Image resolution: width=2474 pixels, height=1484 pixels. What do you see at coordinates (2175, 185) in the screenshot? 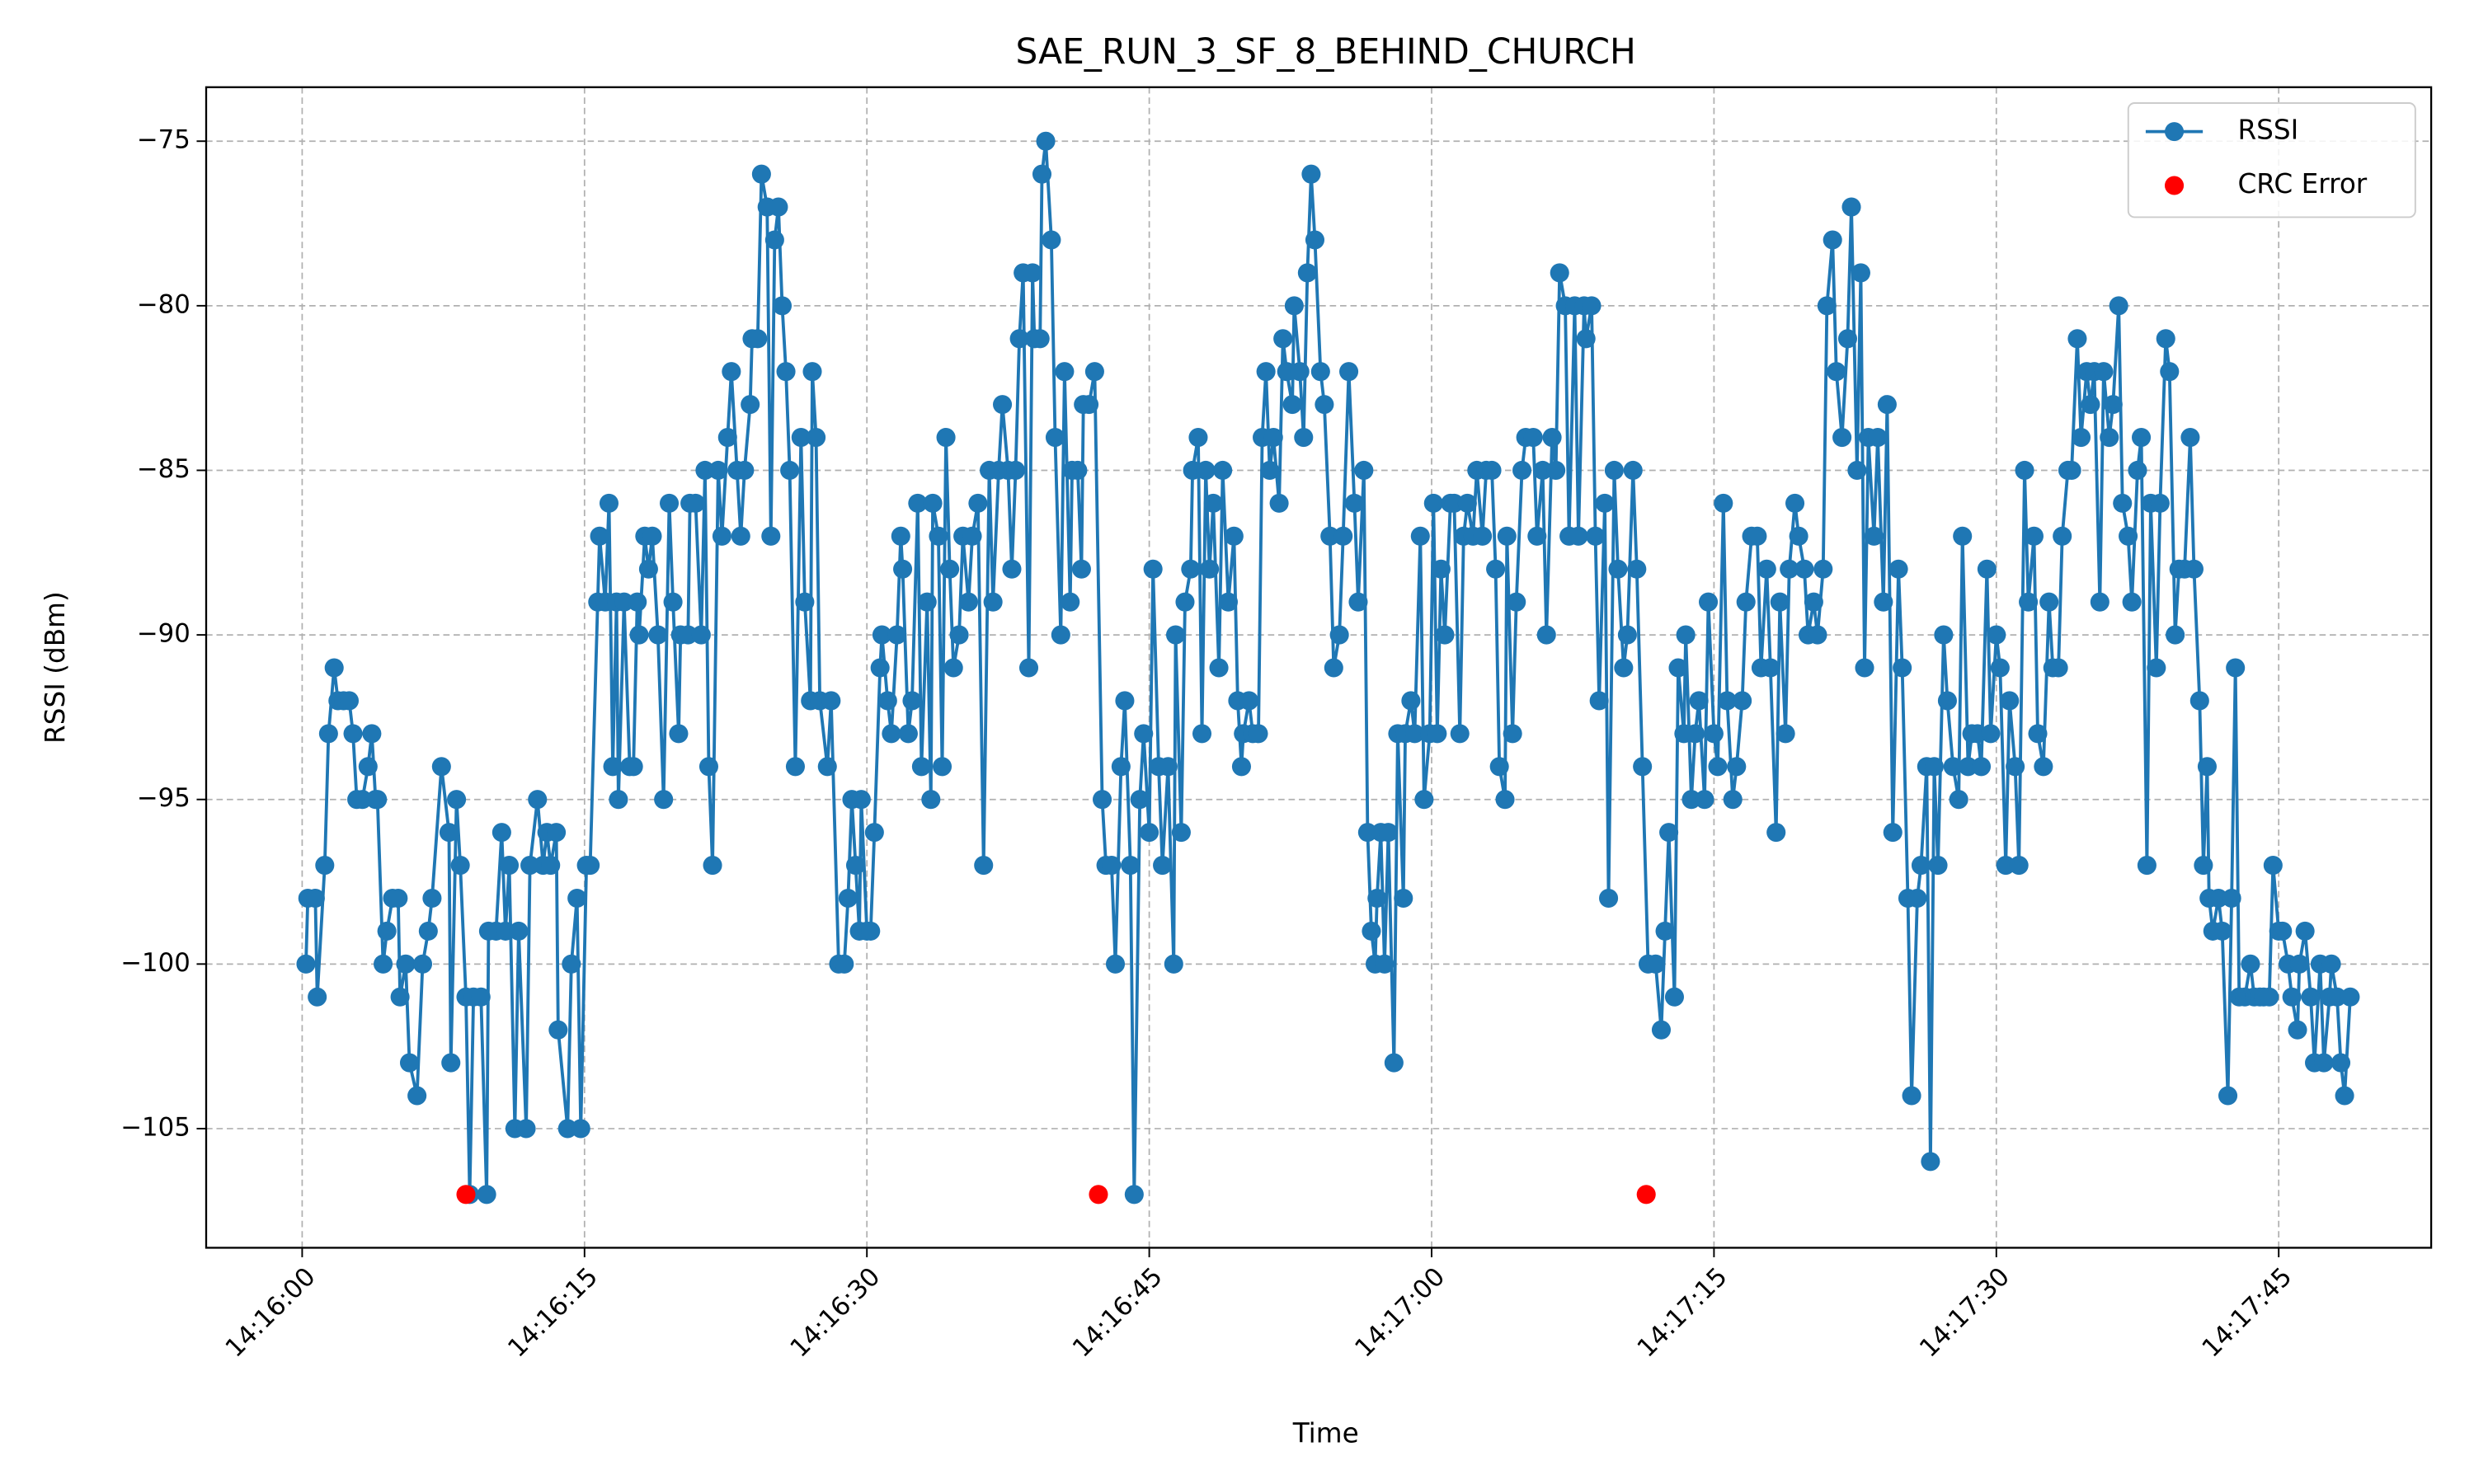
I see `legend-marker` at bounding box center [2175, 185].